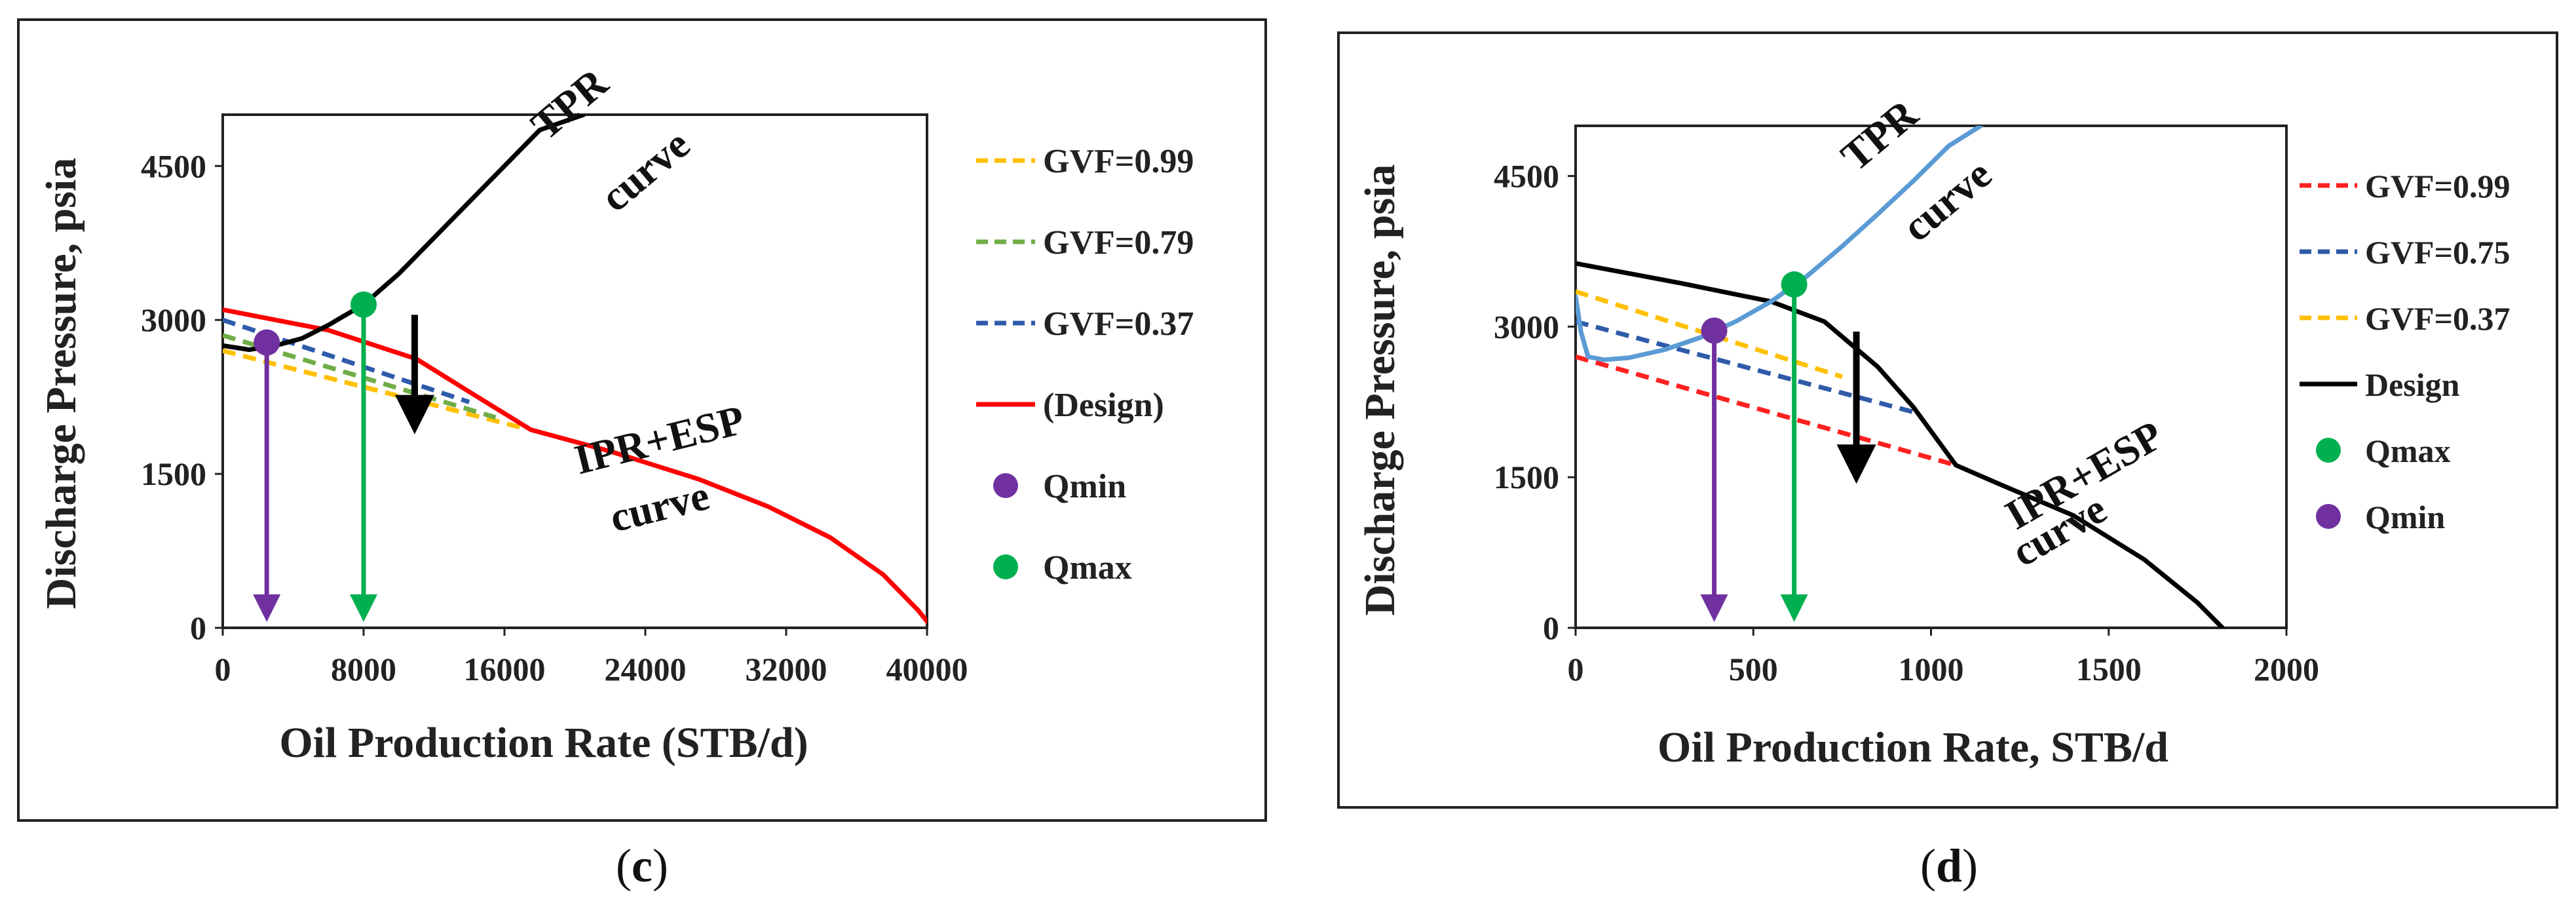 Image resolution: width=2576 pixels, height=907 pixels. I want to click on legend-swatch-qmax-c, so click(1005, 566).